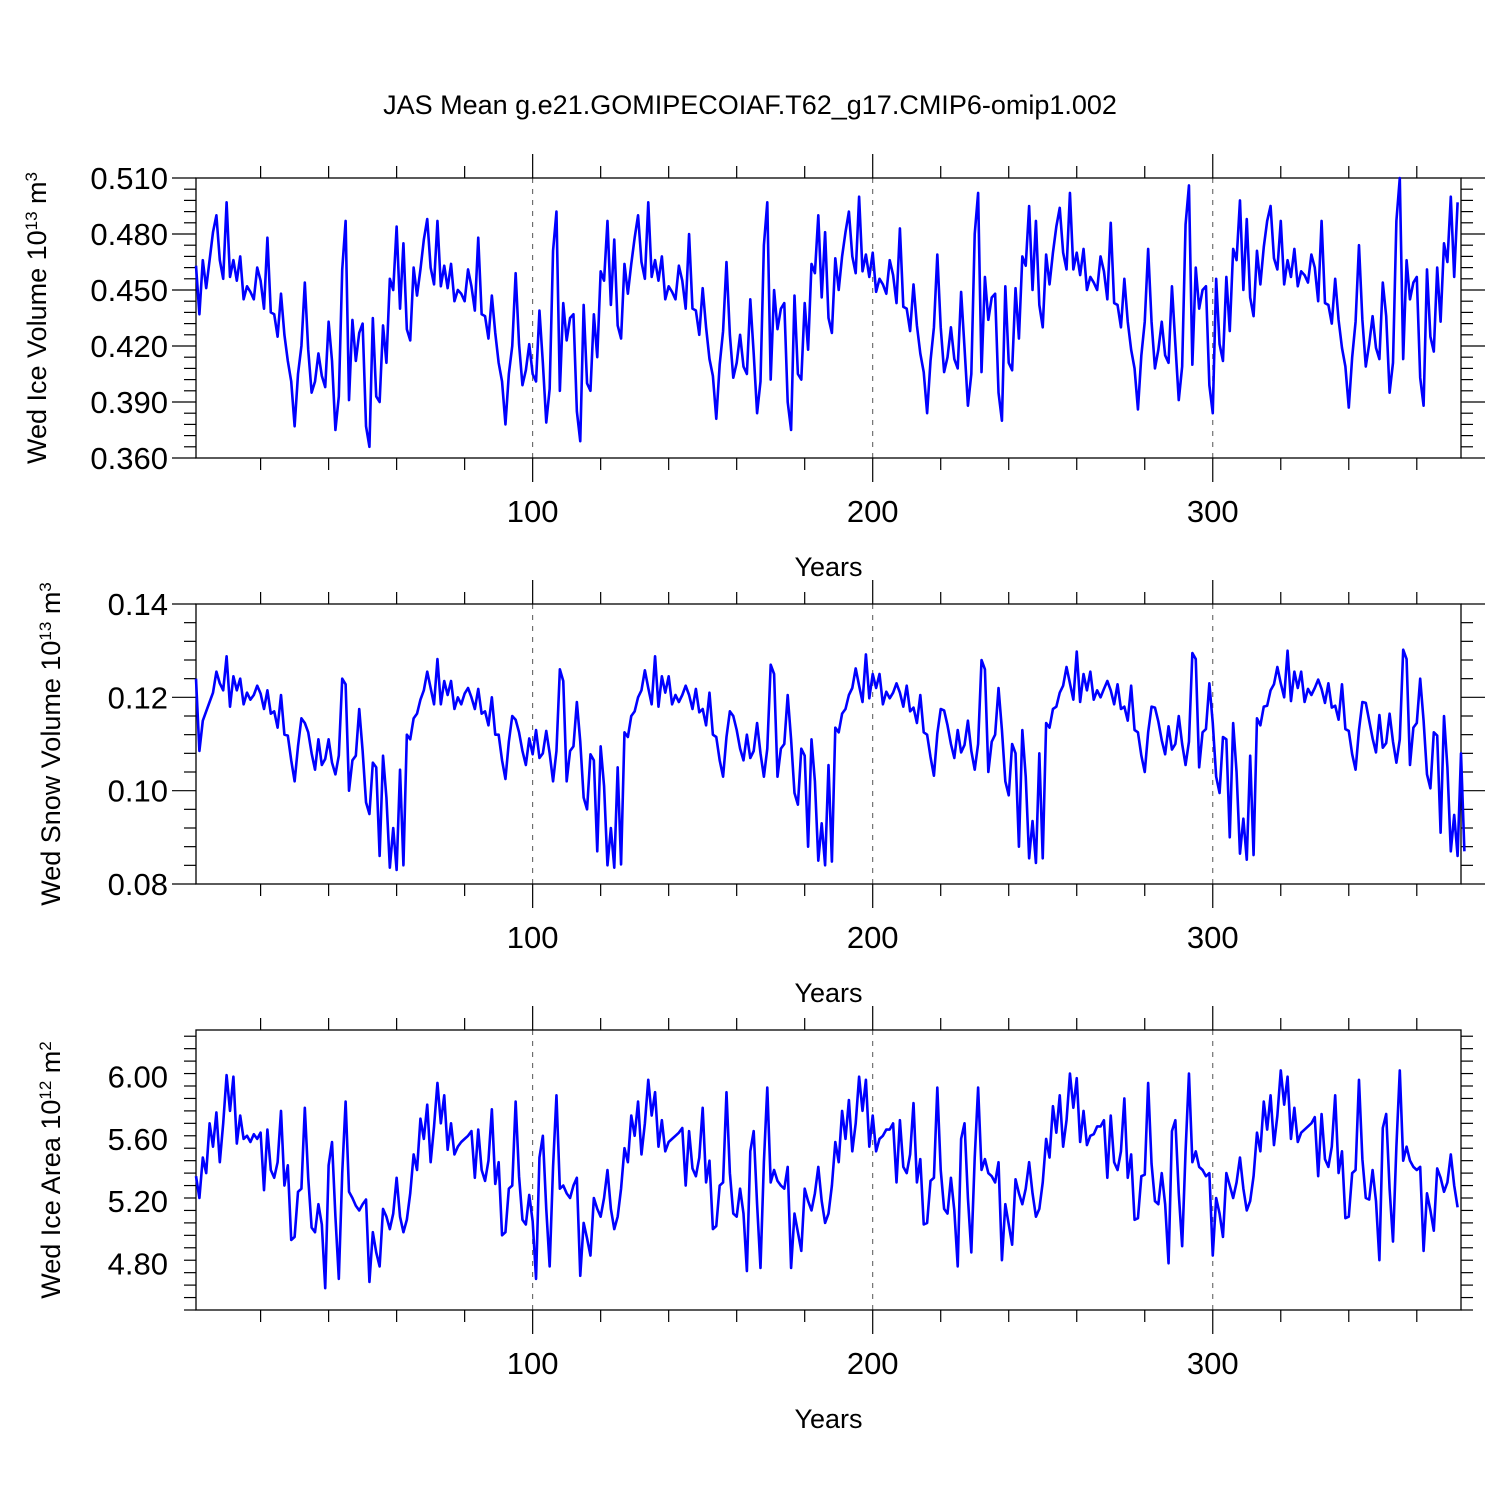  What do you see at coordinates (51, 773) in the screenshot?
I see `snow-volume-y-axis-title-ylabel-main: Wed Snow Volume 10` at bounding box center [51, 773].